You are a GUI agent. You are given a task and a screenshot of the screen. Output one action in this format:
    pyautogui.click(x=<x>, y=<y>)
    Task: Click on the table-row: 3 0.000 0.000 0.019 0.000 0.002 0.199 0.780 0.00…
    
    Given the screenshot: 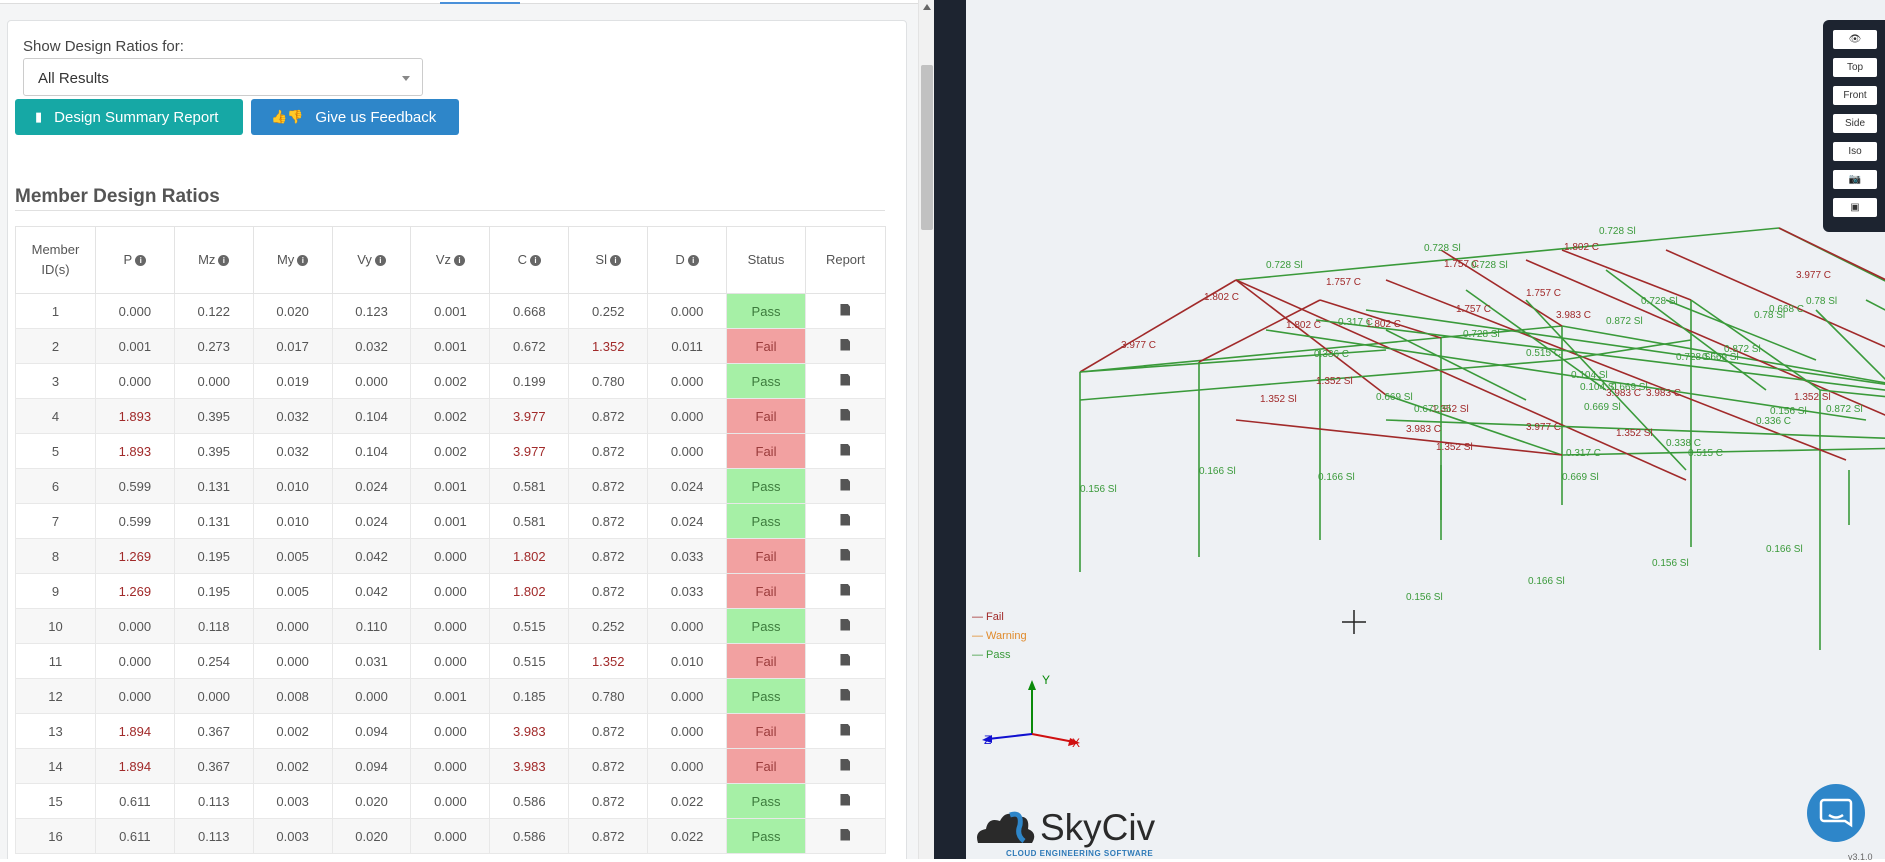 What is the action you would take?
    pyautogui.click(x=451, y=381)
    